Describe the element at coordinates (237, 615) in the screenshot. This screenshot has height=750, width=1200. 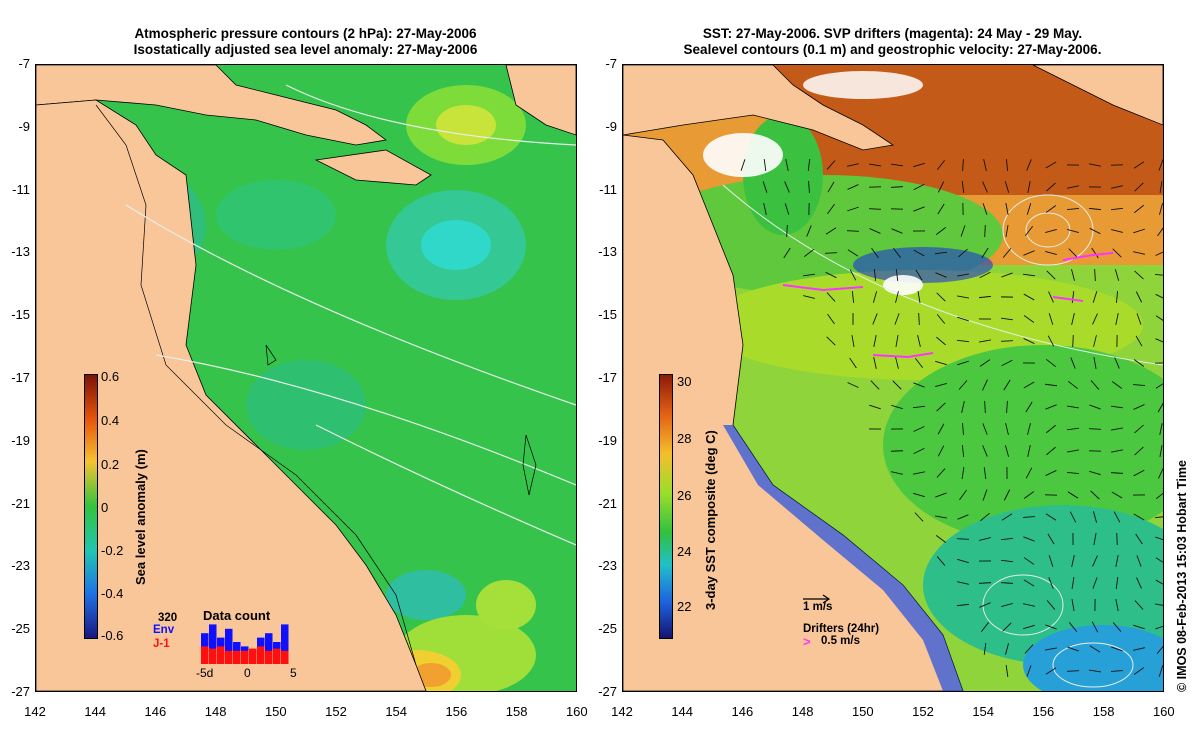
I see `inset-title: Data count` at that location.